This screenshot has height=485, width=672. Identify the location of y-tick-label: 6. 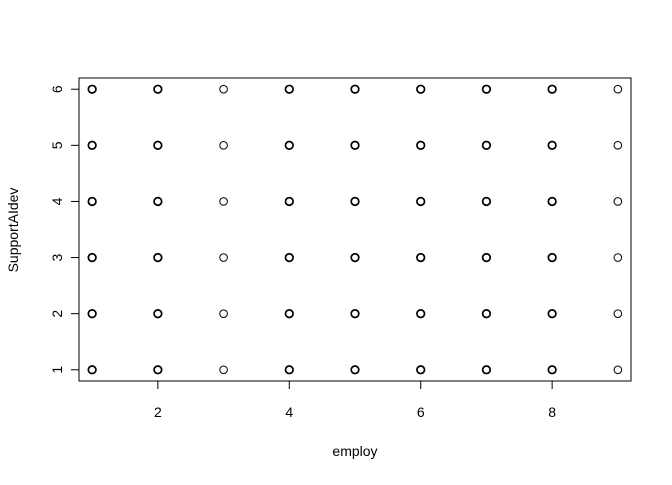
(57, 89).